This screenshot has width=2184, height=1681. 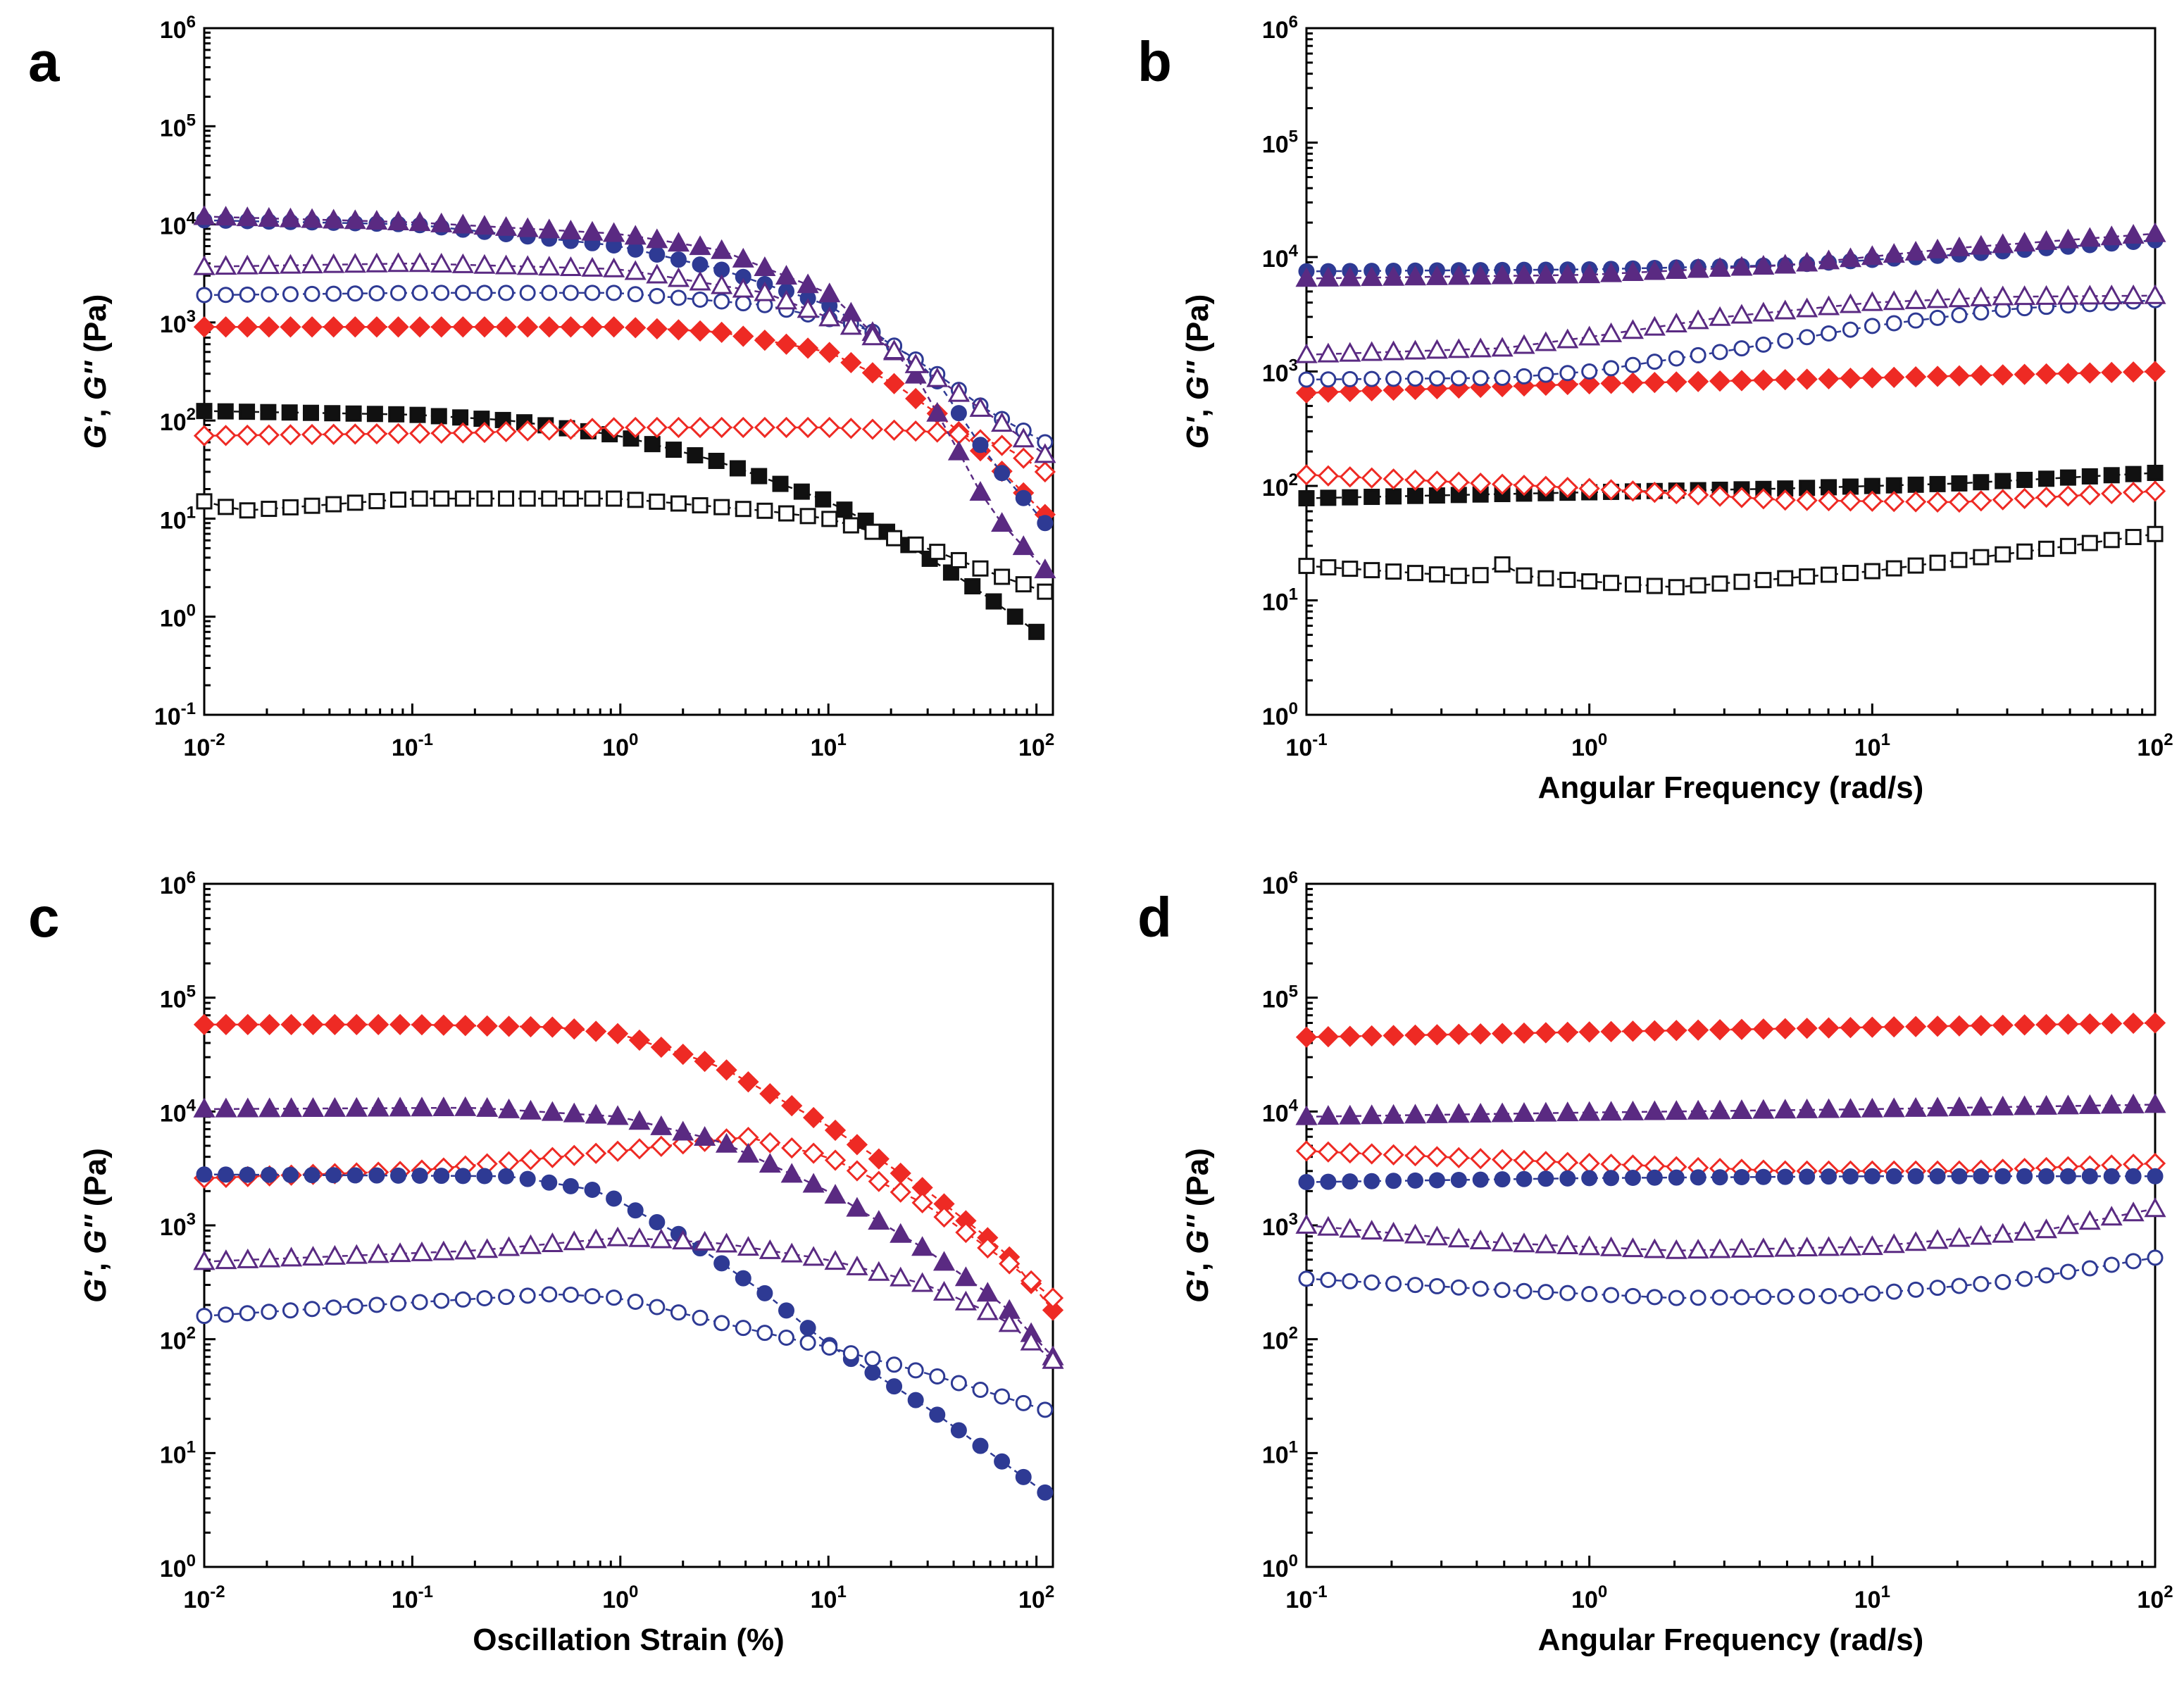 What do you see at coordinates (1731, 1179) in the screenshot?
I see `series-d-blue_circ_filled` at bounding box center [1731, 1179].